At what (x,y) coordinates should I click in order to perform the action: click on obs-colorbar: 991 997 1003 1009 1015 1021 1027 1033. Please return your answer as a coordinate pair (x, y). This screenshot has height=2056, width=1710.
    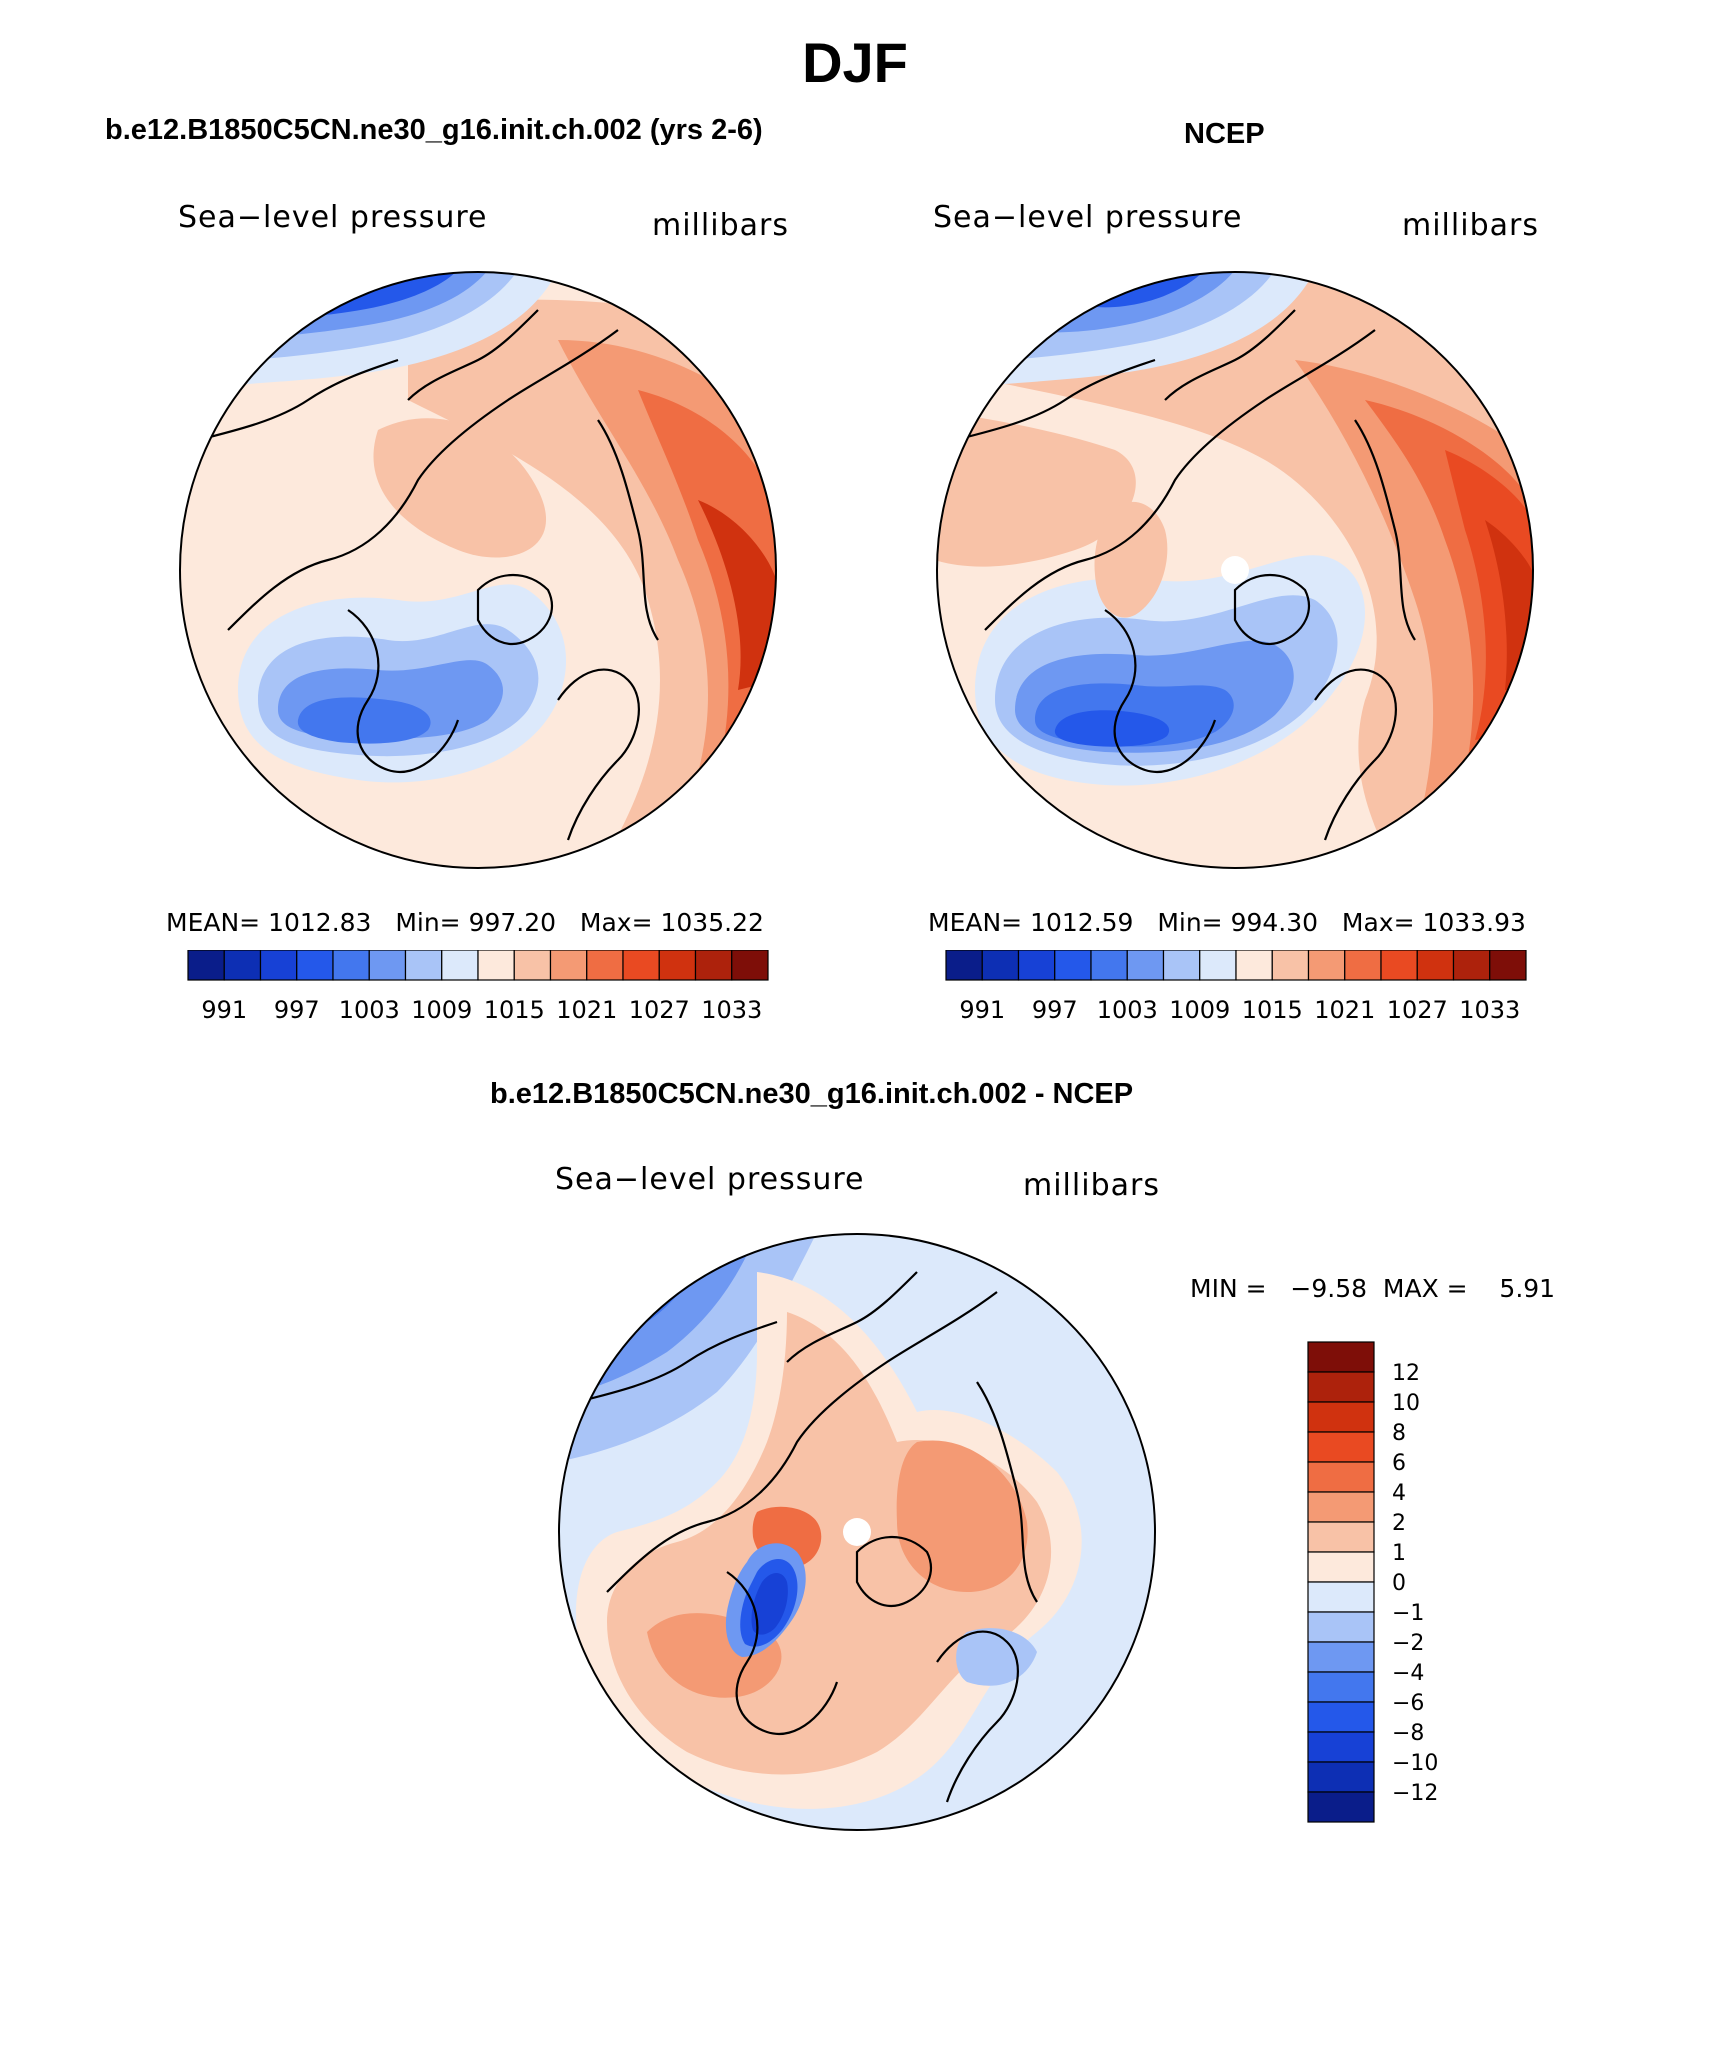
    Looking at the image, I should click on (1236, 987).